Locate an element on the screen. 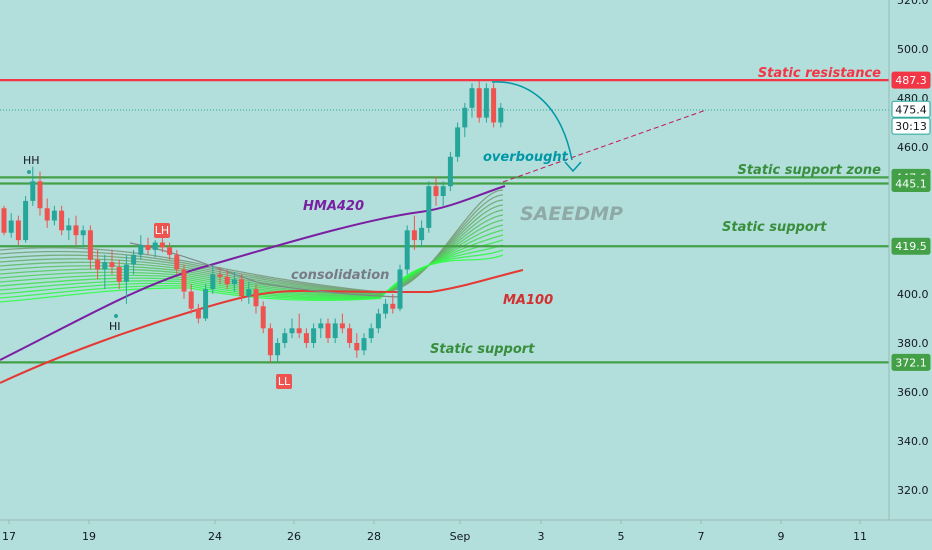 The height and width of the screenshot is (550, 932). time-tick-label: 5 is located at coordinates (621, 536).